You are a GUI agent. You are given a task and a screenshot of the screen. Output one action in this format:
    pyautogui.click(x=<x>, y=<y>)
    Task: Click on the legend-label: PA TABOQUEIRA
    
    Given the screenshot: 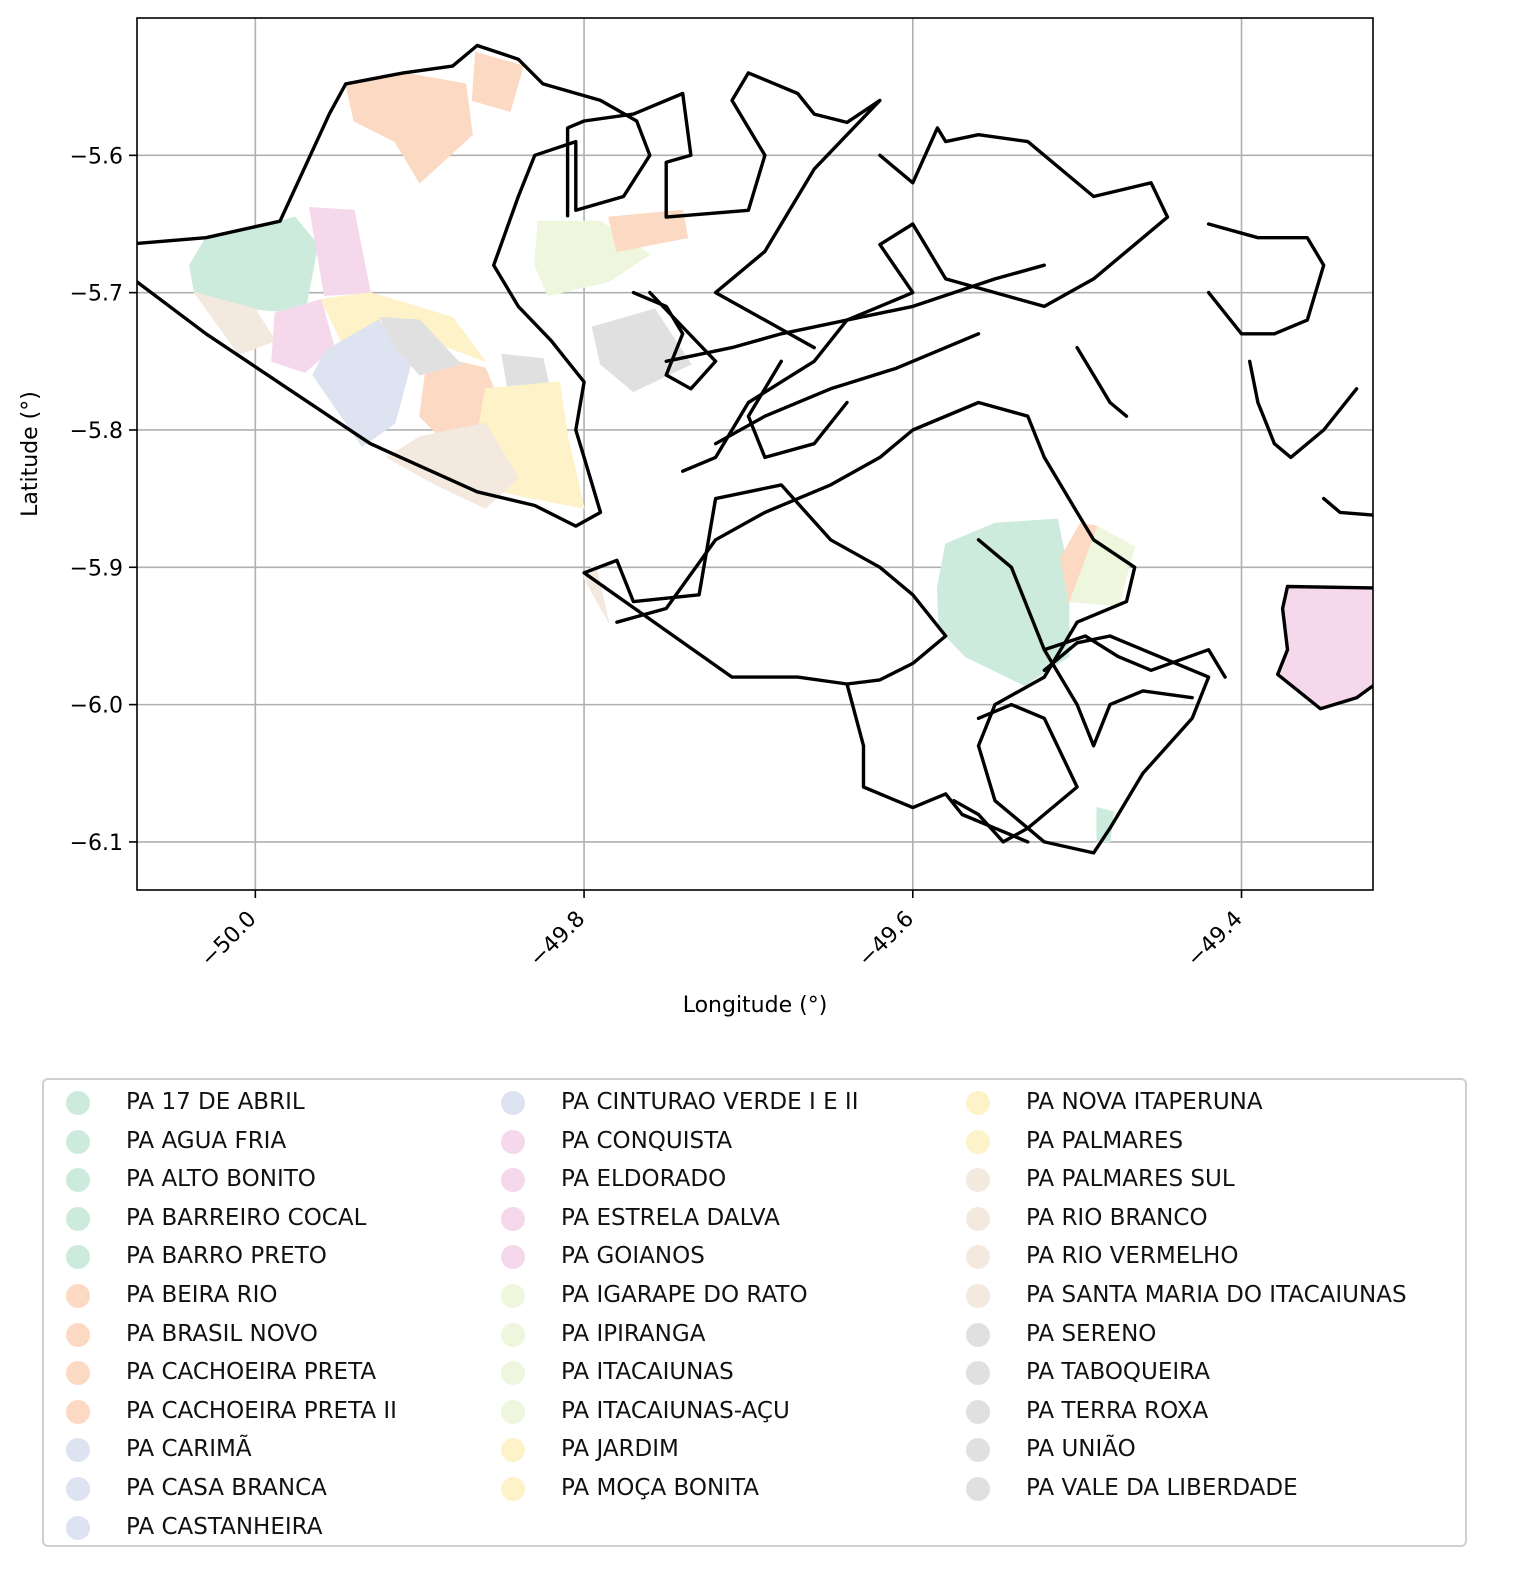 What is the action you would take?
    pyautogui.click(x=1118, y=1372)
    